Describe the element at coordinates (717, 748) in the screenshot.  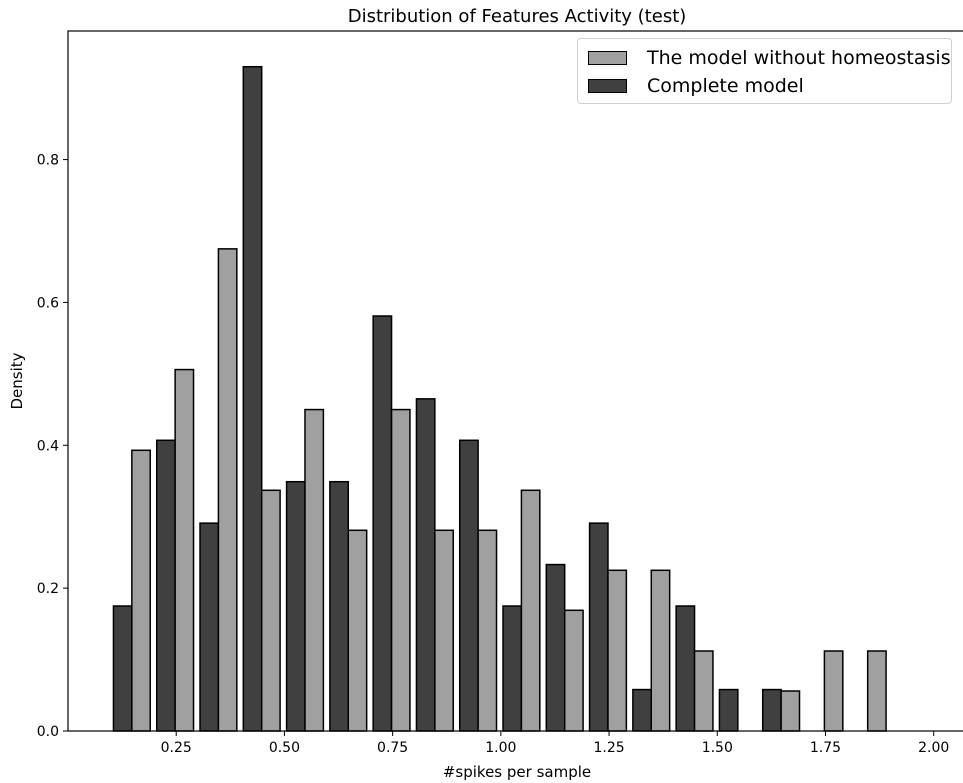
I see `x-tick-label: 1.50` at that location.